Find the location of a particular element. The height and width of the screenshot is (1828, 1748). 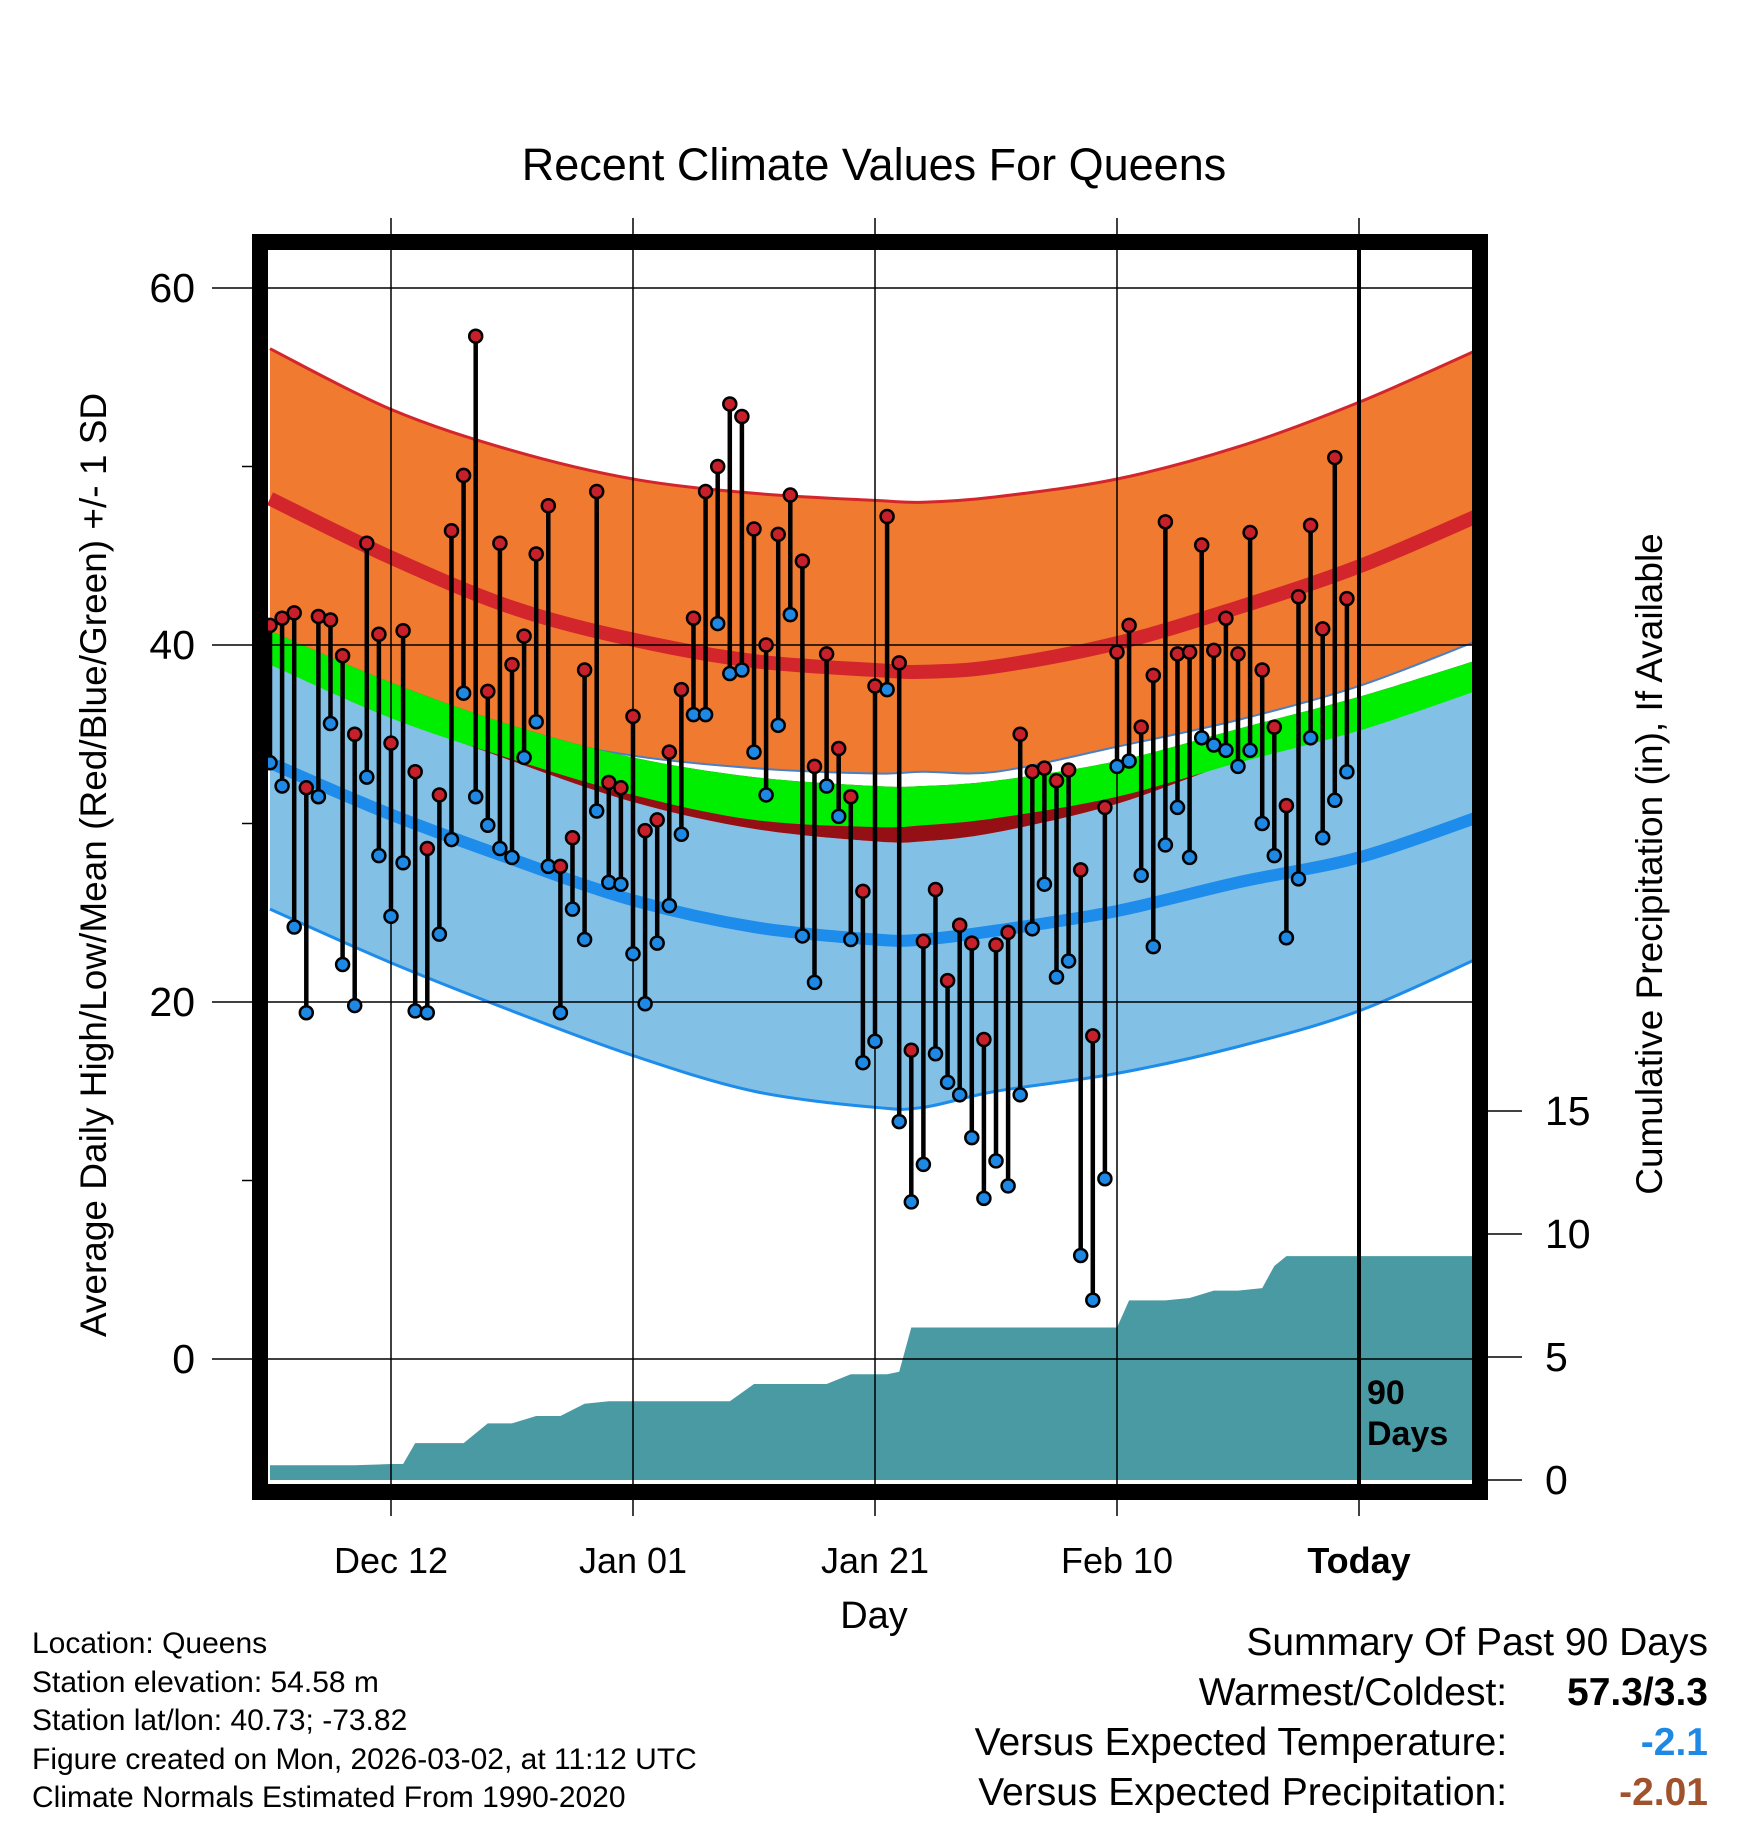

temp-row: Versus Expected Temperature: -2.1 is located at coordinates (1341, 1743).